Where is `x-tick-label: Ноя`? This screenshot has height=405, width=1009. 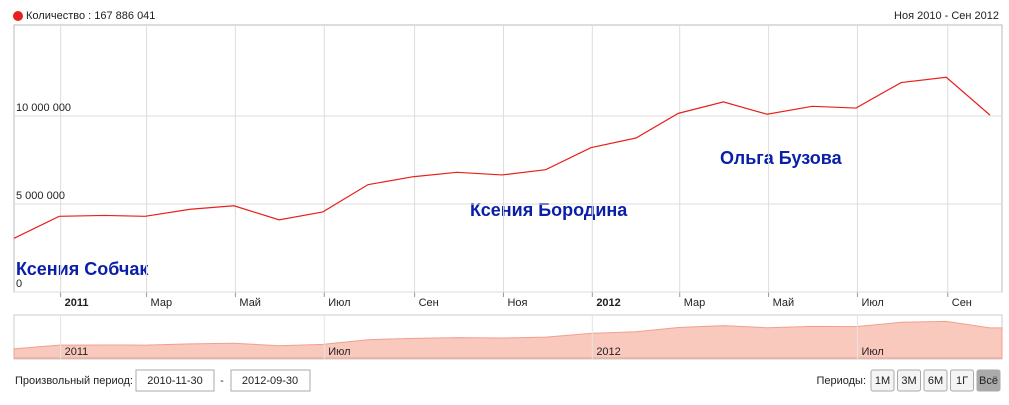
x-tick-label: Ноя is located at coordinates (517, 303).